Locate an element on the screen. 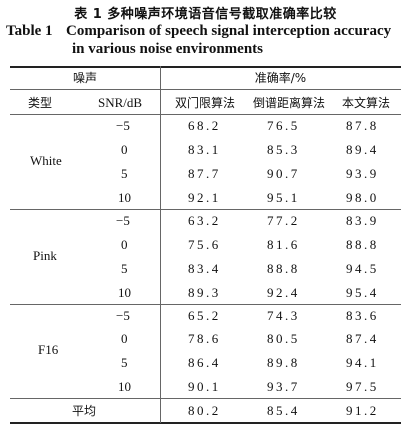  caption-table-number: Table 1 is located at coordinates (29, 31).